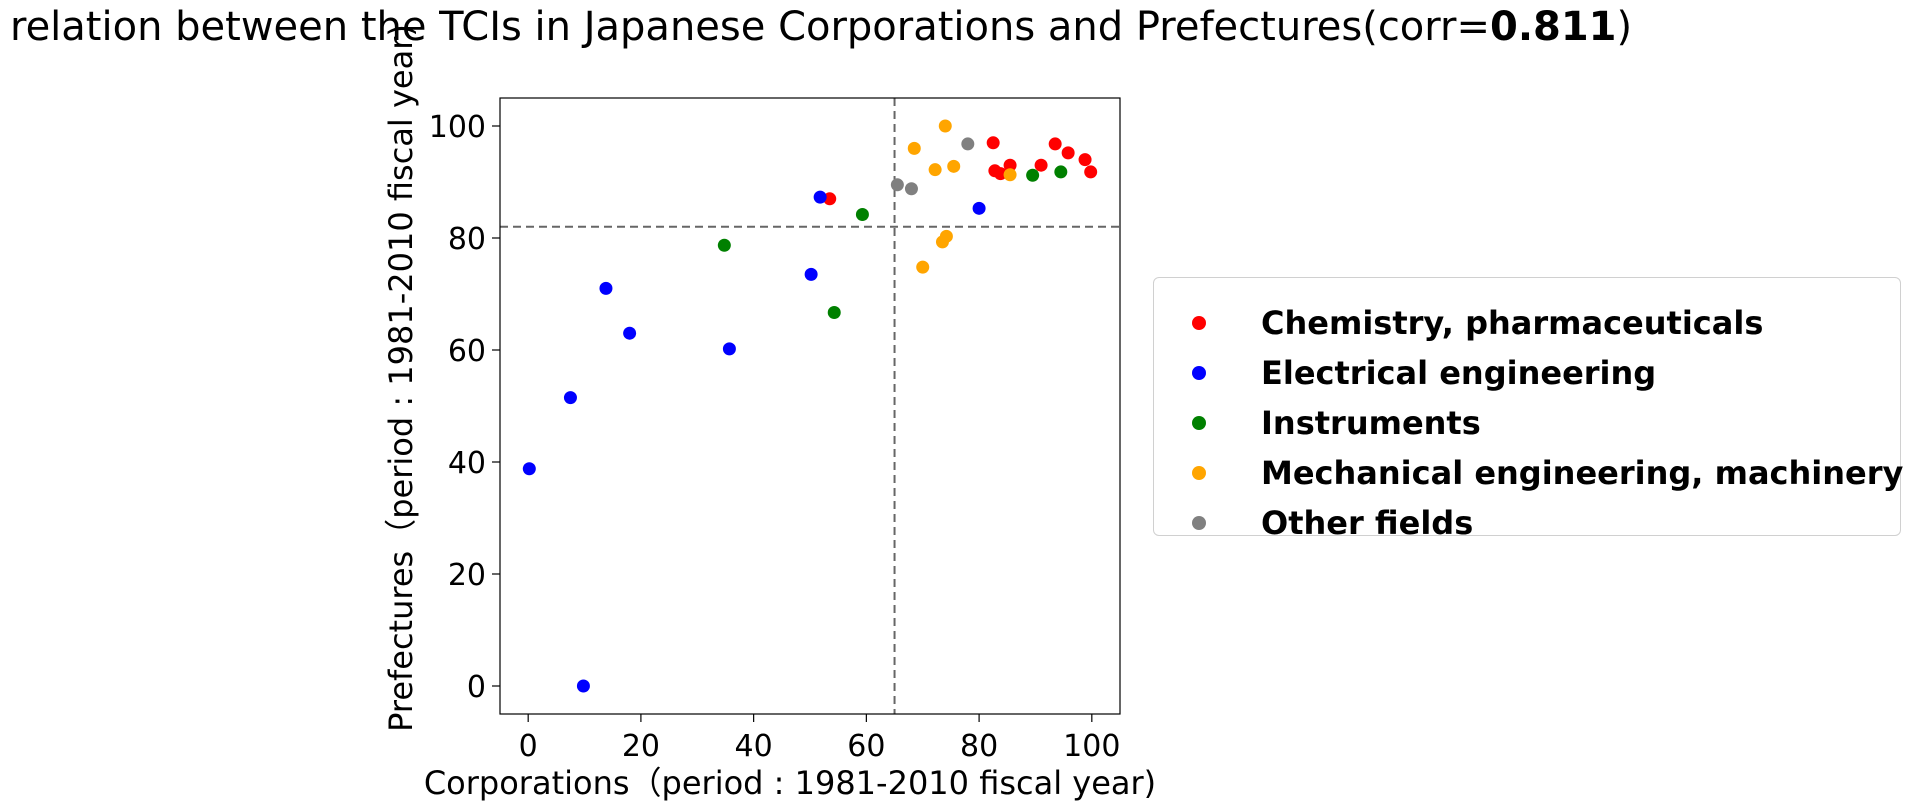  Describe the element at coordinates (979, 746) in the screenshot. I see `x-tick-label: 80` at that location.